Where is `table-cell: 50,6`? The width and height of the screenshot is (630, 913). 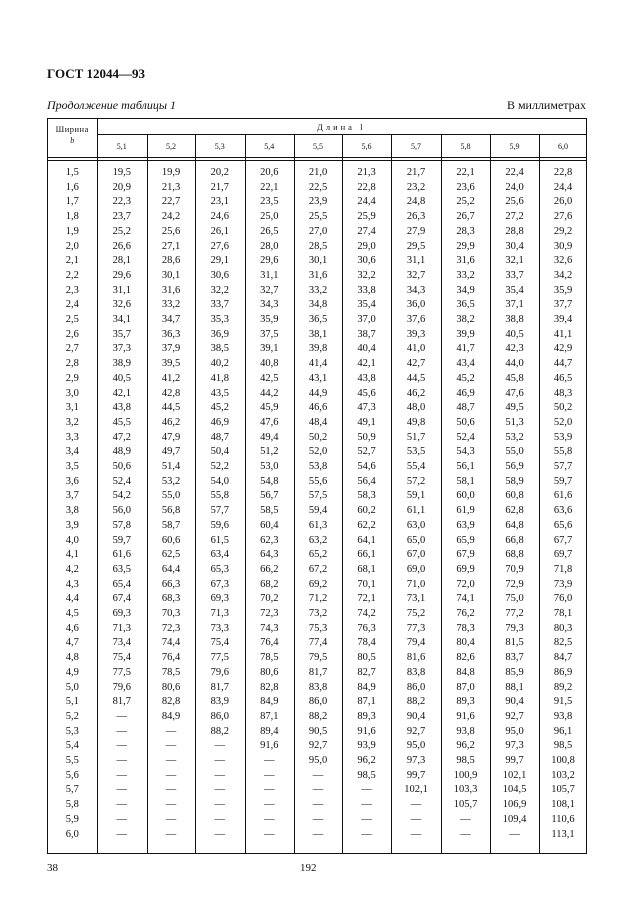 table-cell: 50,6 is located at coordinates (465, 422).